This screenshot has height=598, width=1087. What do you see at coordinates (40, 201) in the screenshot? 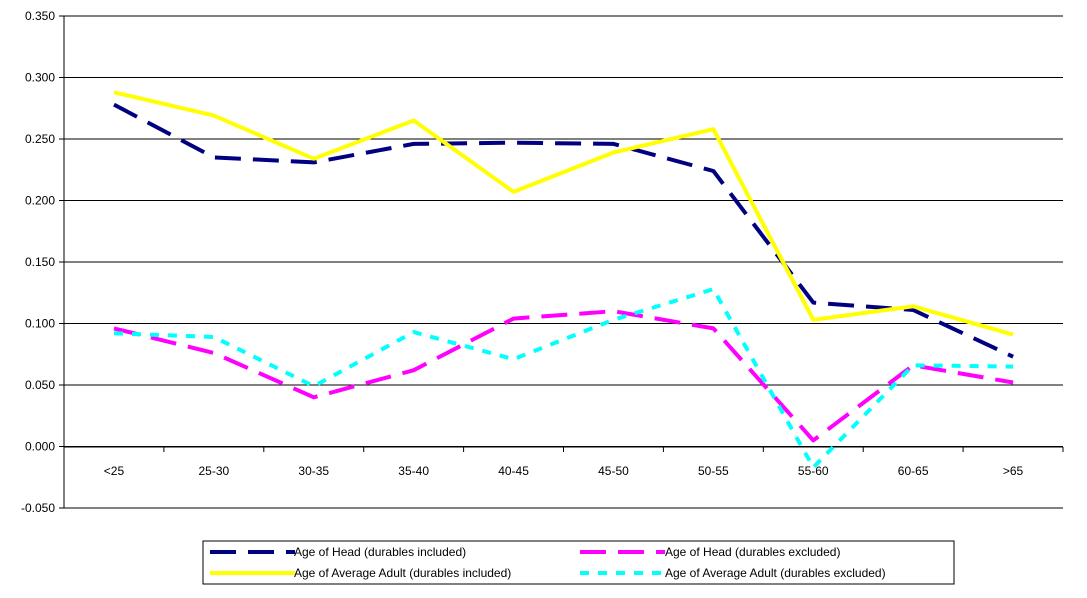
I see `y-tick-label: 0.200` at bounding box center [40, 201].